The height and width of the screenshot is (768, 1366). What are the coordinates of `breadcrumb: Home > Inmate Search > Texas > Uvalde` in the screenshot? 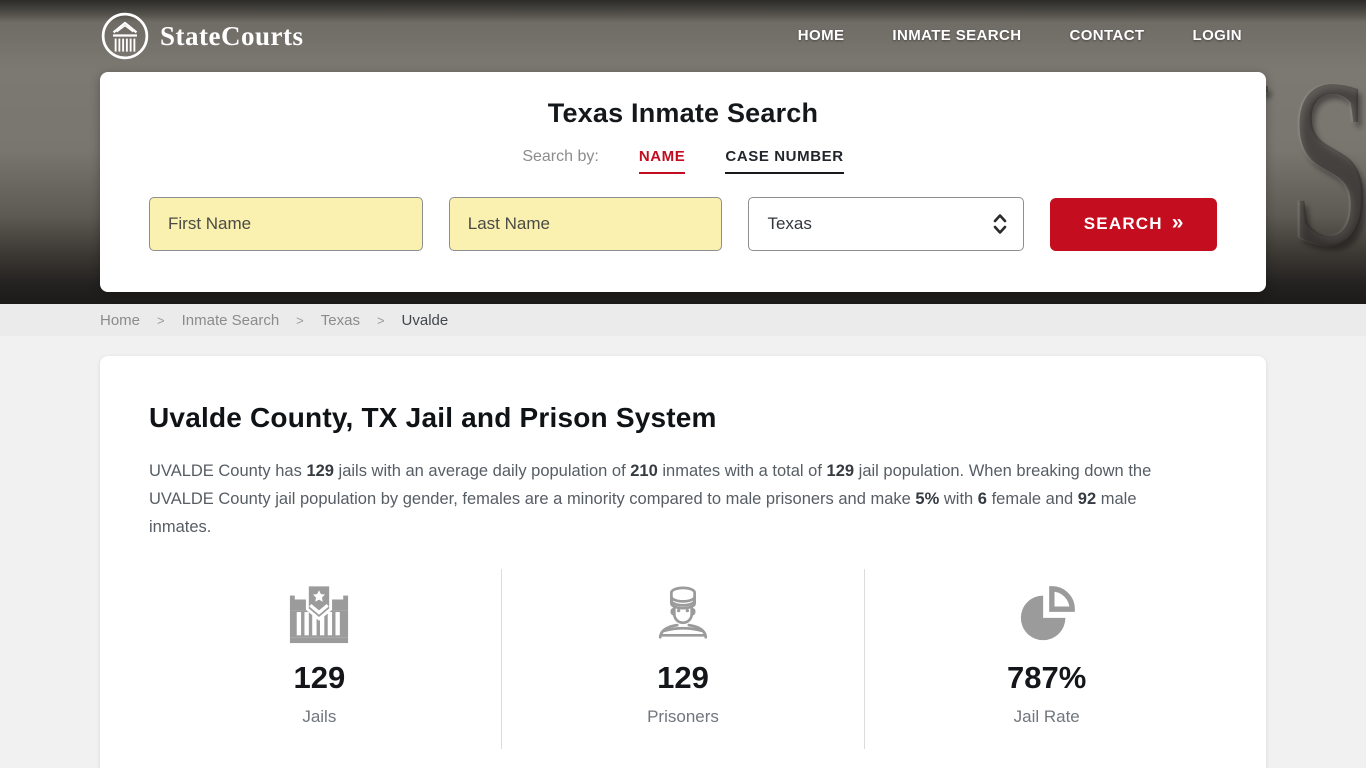 It's located at (274, 320).